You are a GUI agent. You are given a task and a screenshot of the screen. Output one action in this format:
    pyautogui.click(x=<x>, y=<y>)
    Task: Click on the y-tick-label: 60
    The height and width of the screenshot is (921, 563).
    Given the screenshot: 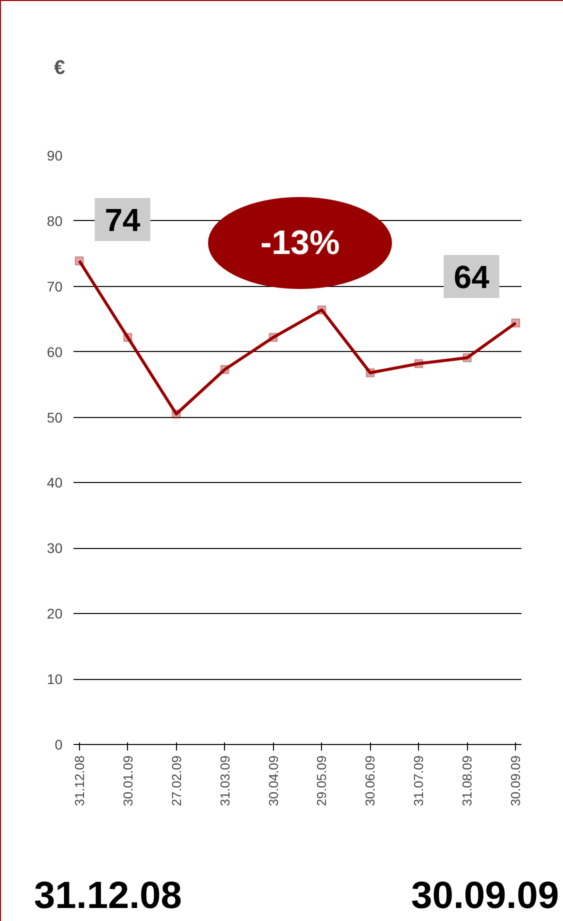 What is the action you would take?
    pyautogui.click(x=54, y=352)
    